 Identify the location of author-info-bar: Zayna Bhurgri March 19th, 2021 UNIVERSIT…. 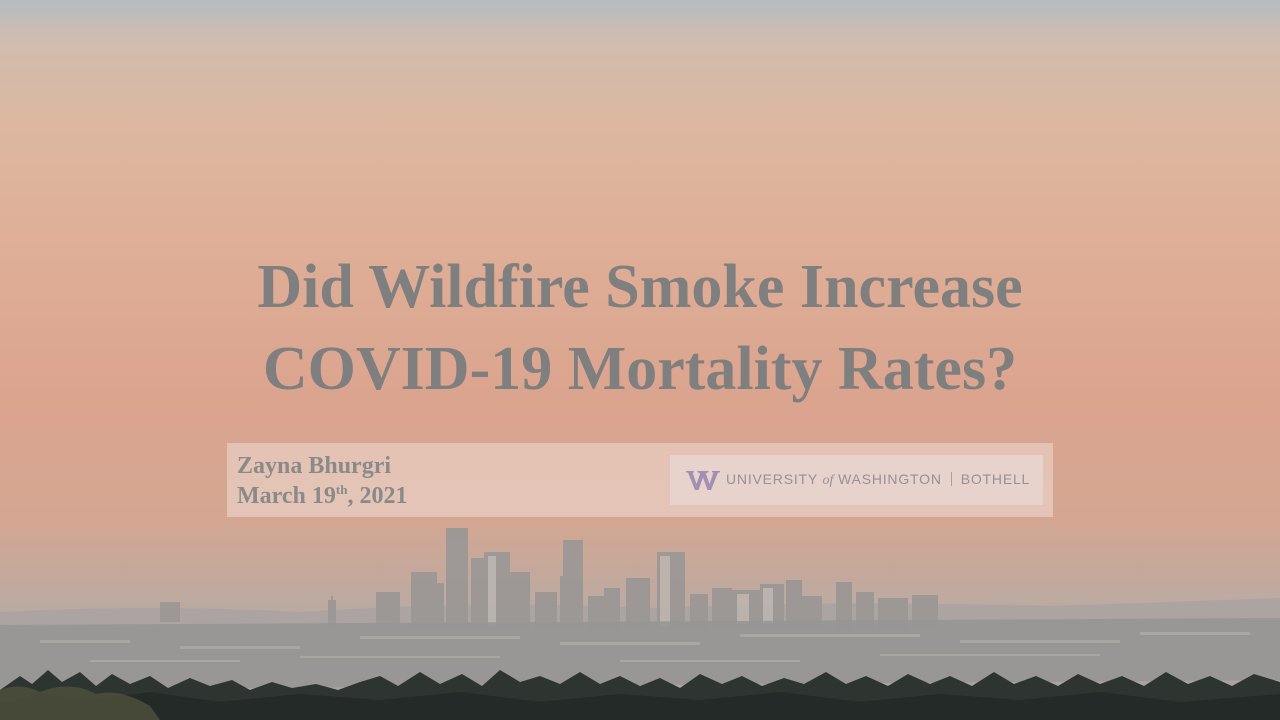
(640, 480).